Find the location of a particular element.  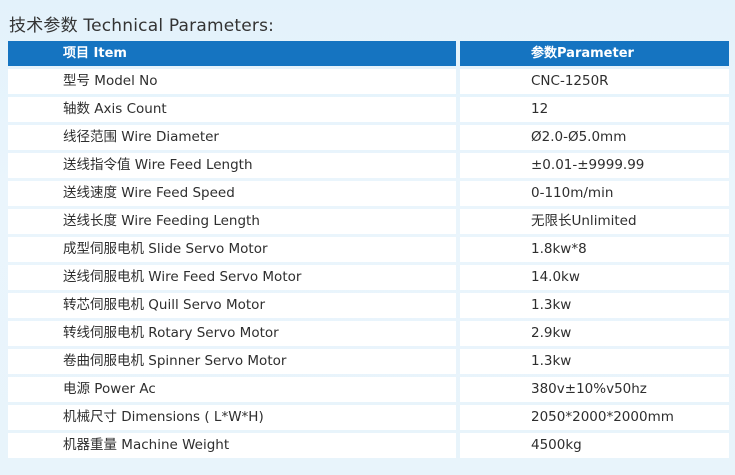

table-row: 送线伺服电机 Wire Feed Servo Motor 14.0kw is located at coordinates (368, 277).